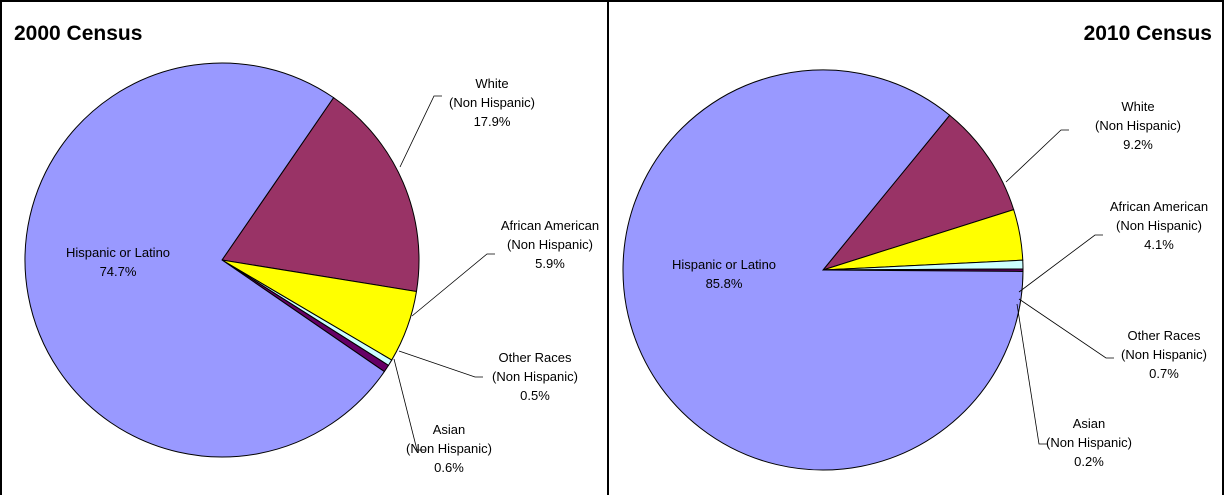  Describe the element at coordinates (1159, 244) in the screenshot. I see `slice-value-african-american: 4.1%` at that location.